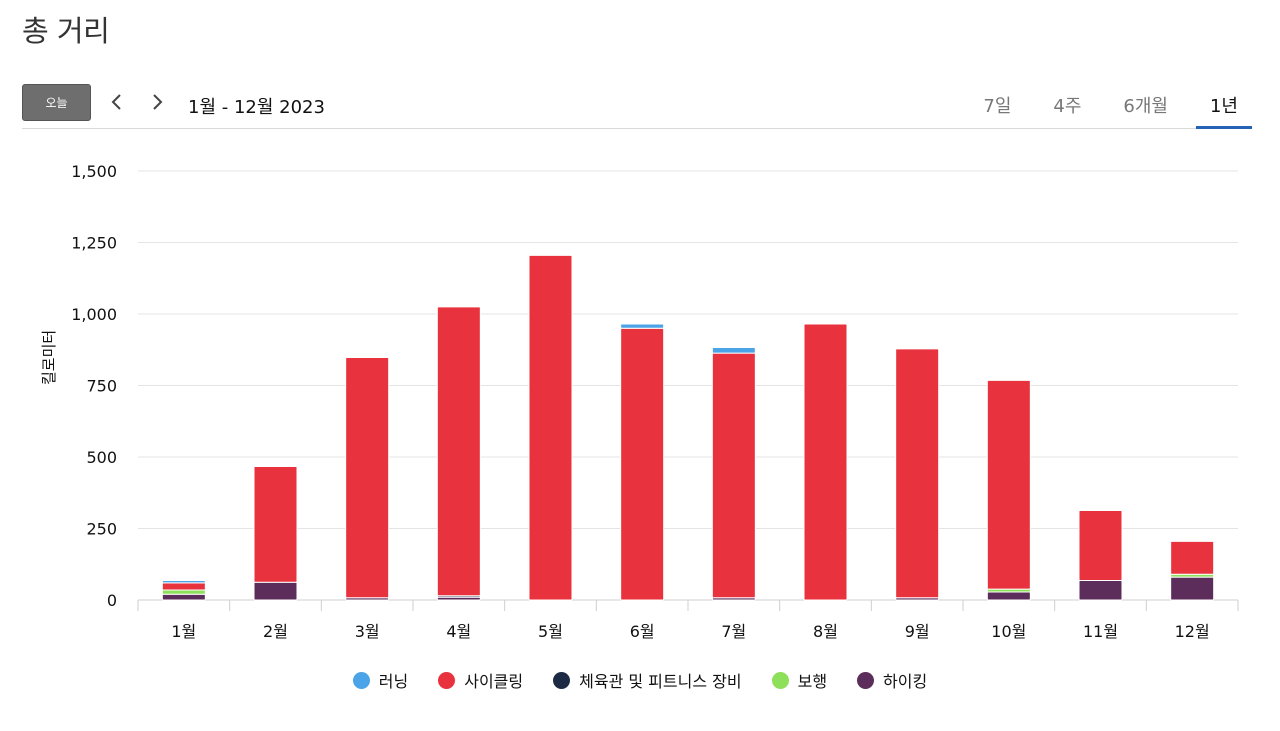 This screenshot has height=731, width=1280. I want to click on tab-4-weeks: 4주, so click(1067, 106).